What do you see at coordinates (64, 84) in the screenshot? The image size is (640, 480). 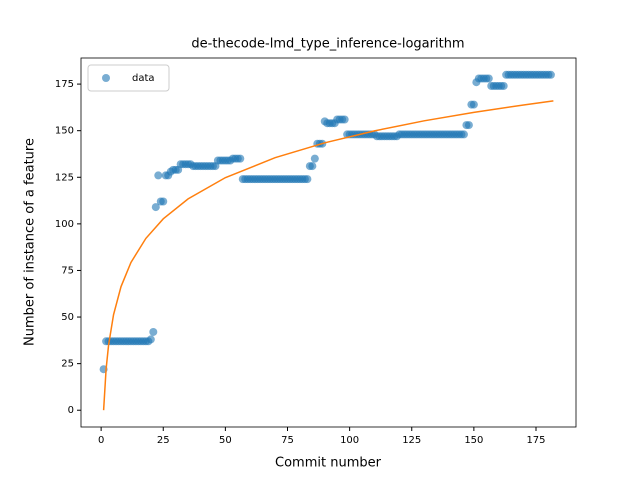 I see `y-tick-label: 175` at bounding box center [64, 84].